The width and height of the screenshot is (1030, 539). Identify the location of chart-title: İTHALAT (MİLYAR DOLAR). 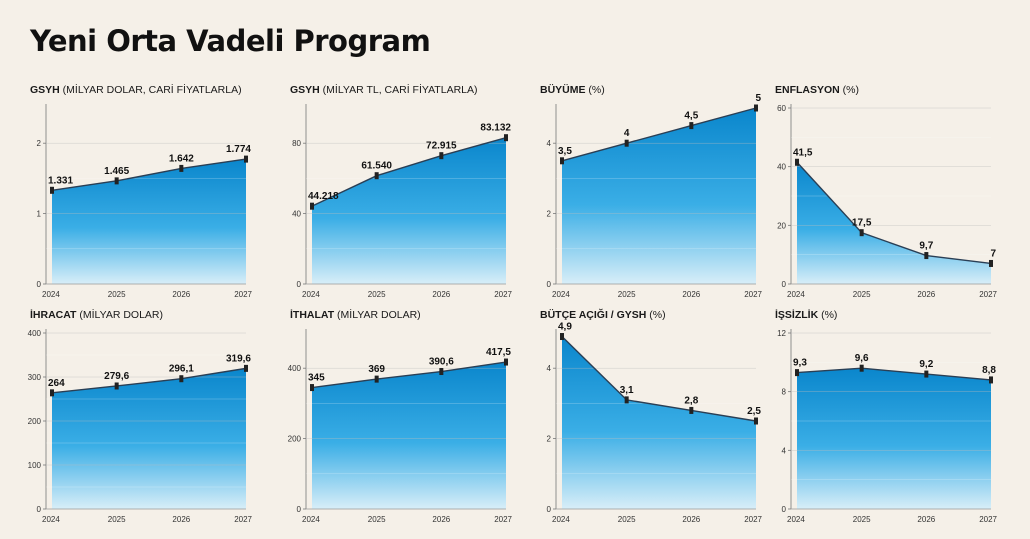
(355, 315).